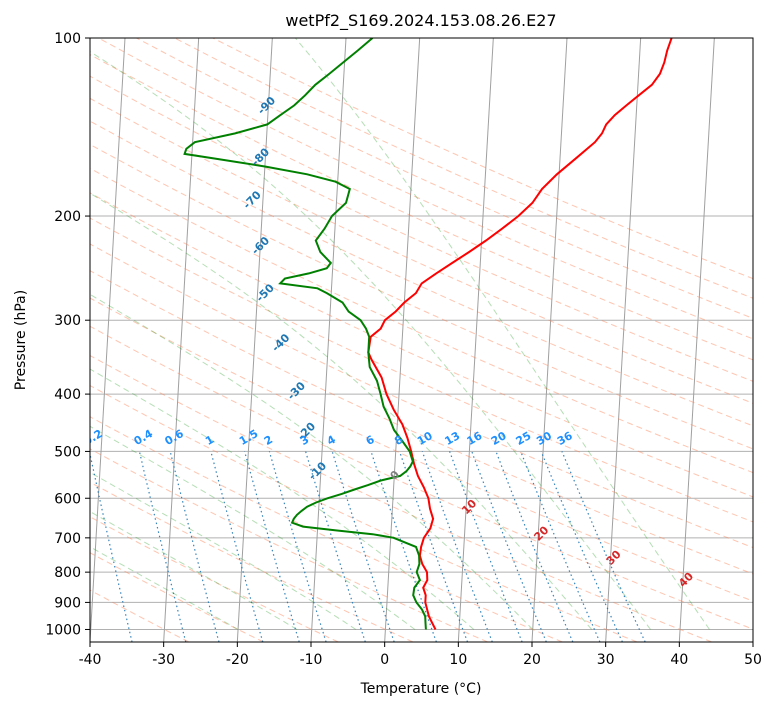 The height and width of the screenshot is (708, 775). What do you see at coordinates (163, 660) in the screenshot?
I see `x-tick-label: -30` at bounding box center [163, 660].